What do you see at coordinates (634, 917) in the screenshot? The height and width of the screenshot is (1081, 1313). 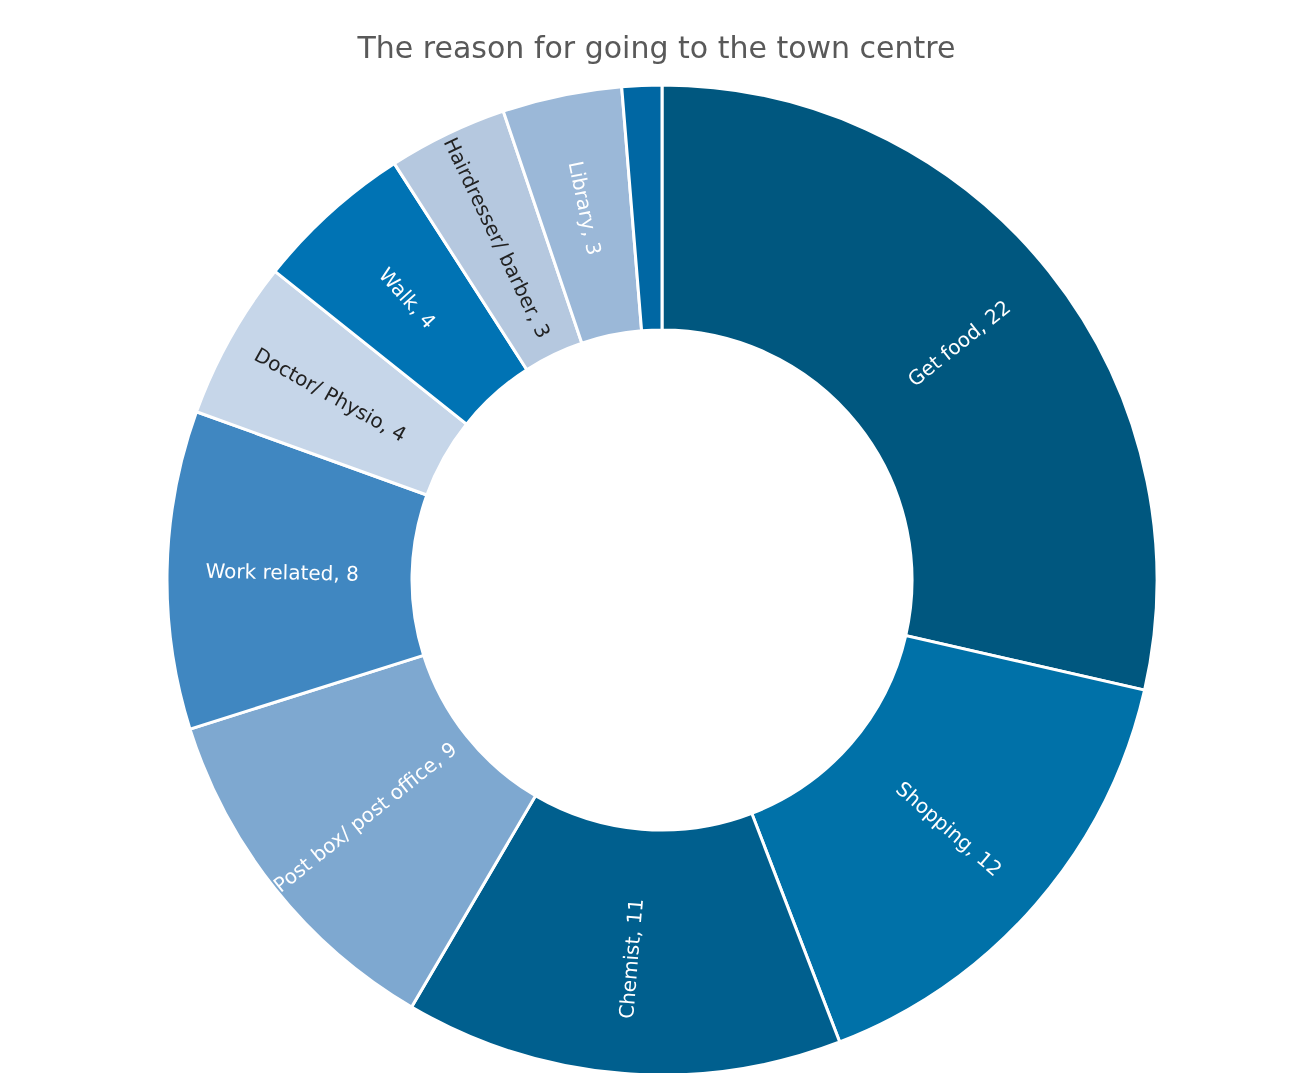 I see `data-label: , 11` at bounding box center [634, 917].